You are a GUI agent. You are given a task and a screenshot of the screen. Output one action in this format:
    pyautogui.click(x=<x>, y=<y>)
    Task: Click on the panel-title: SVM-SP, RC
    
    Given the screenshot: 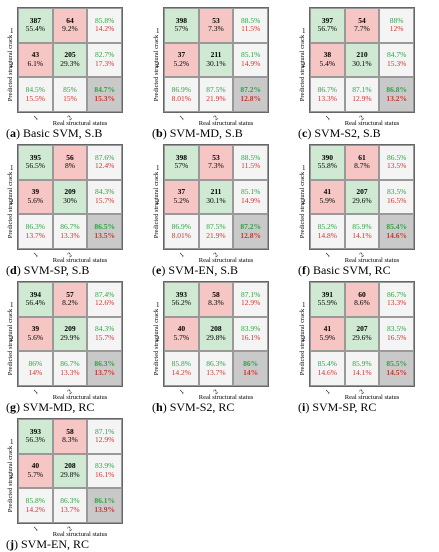 What is the action you would take?
    pyautogui.click(x=344, y=407)
    